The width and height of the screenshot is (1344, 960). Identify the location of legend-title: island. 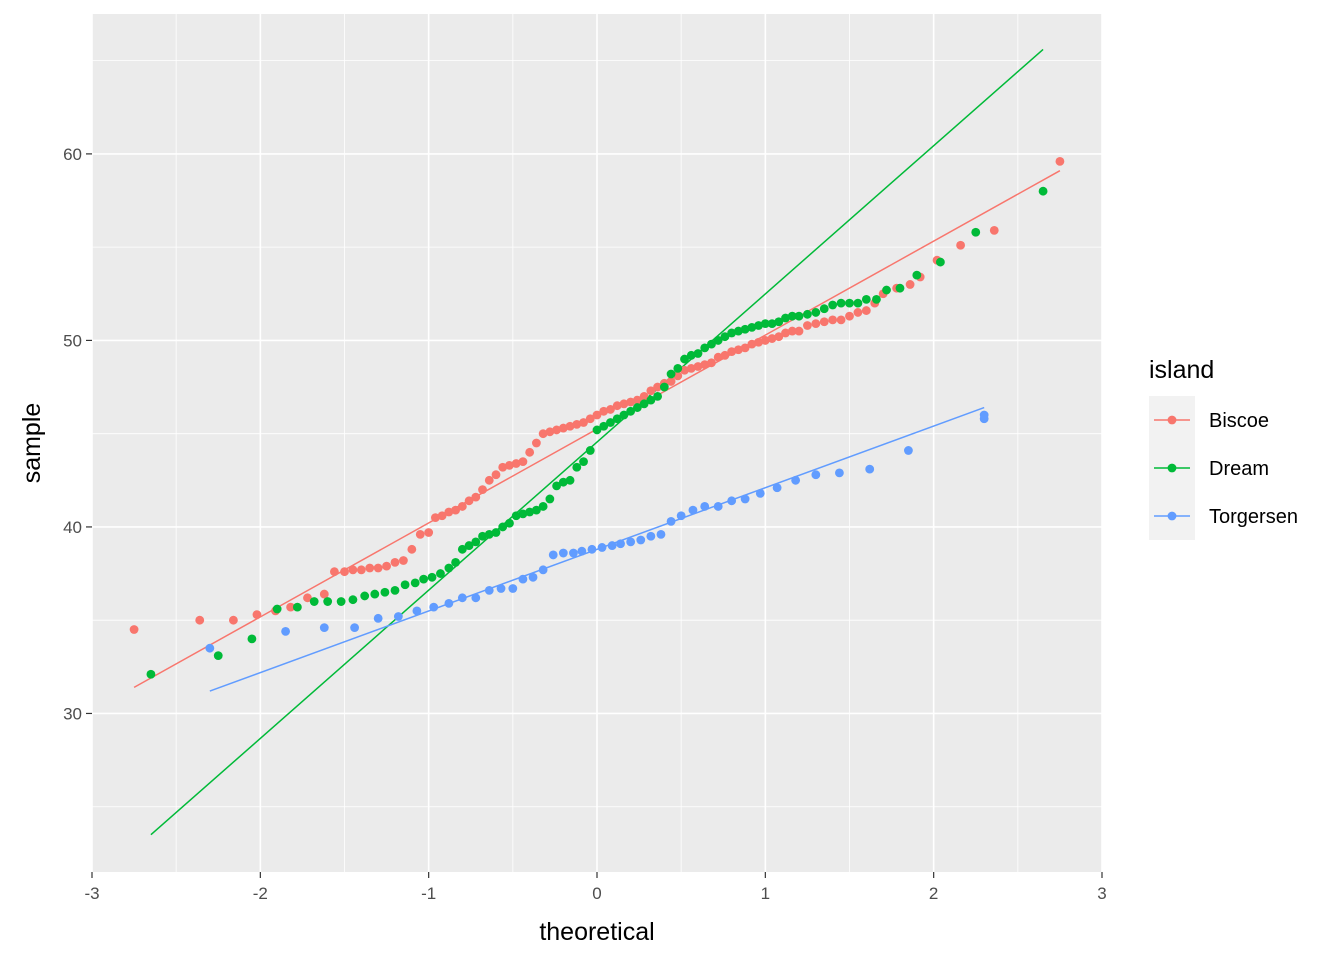
(1181, 370).